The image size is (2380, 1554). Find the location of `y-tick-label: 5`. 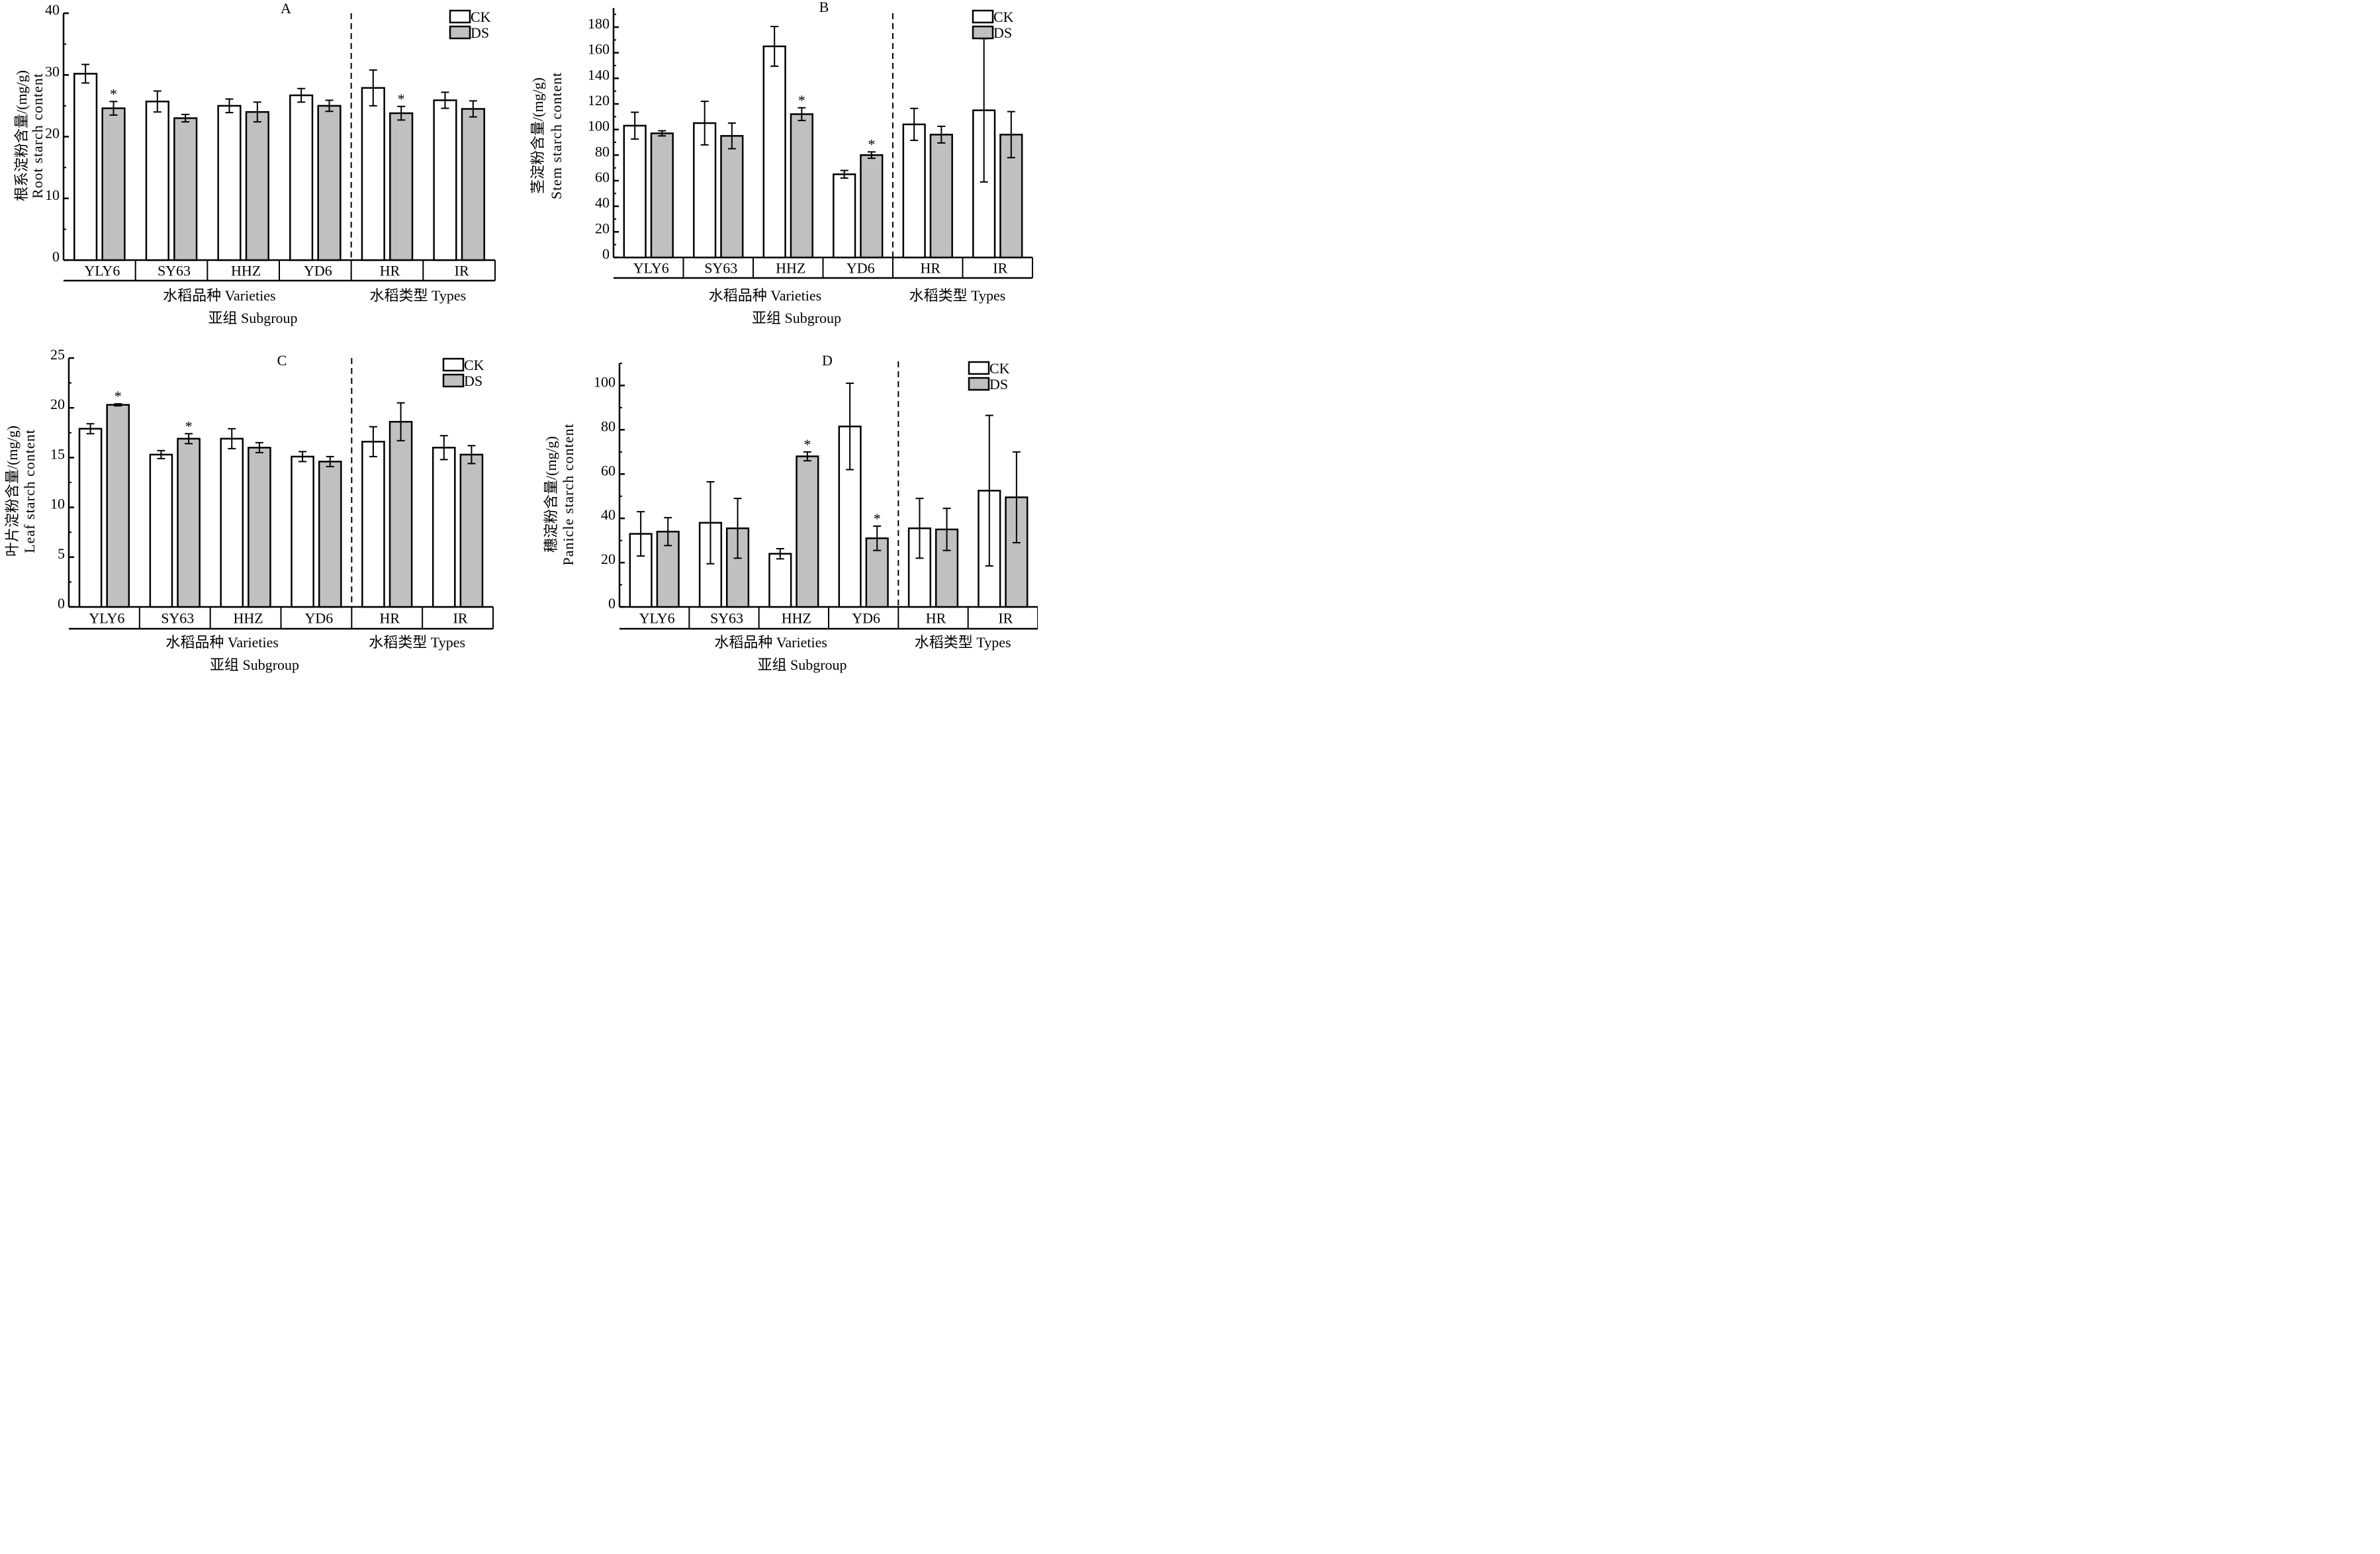

y-tick-label: 5 is located at coordinates (62, 553).